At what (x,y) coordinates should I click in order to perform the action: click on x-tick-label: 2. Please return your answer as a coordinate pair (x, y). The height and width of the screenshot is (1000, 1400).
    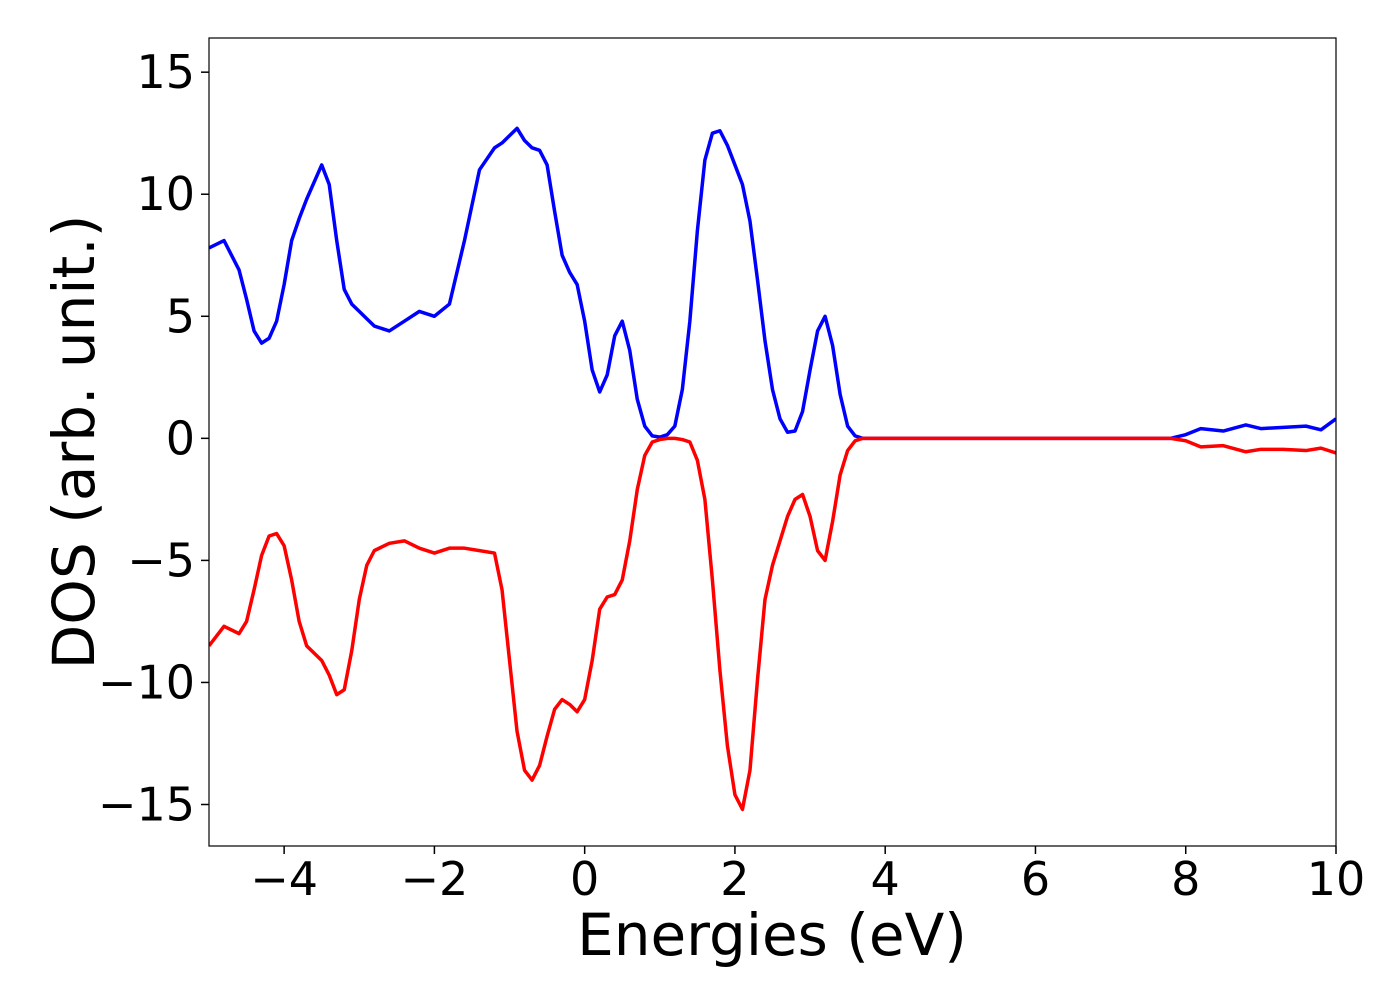
    Looking at the image, I should click on (734, 879).